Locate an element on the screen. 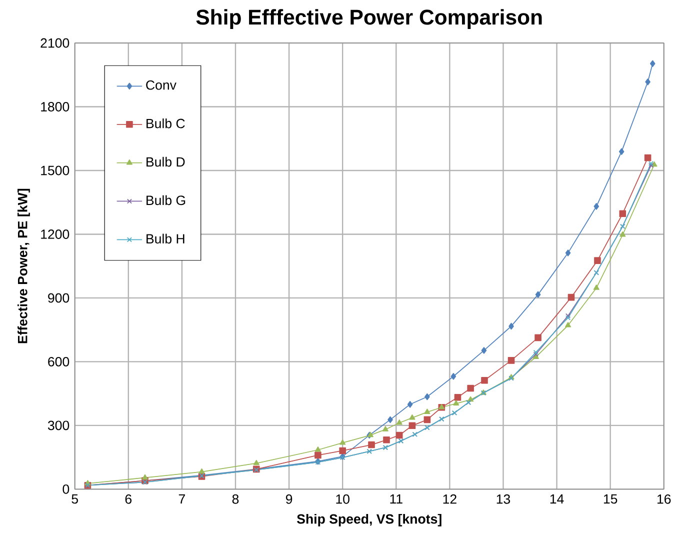  y-axis-title: Effective Power, PE [kW] is located at coordinates (24, 266).